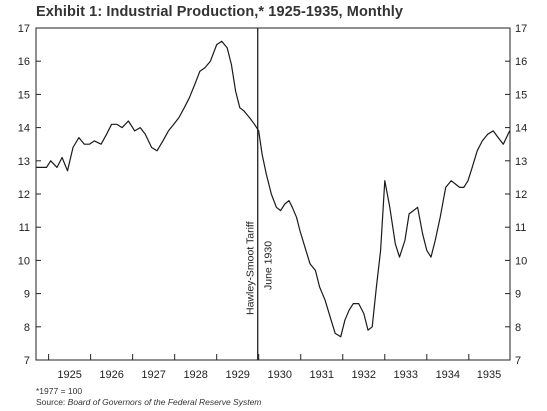  What do you see at coordinates (27, 361) in the screenshot?
I see `y-tick-label-left: 7` at bounding box center [27, 361].